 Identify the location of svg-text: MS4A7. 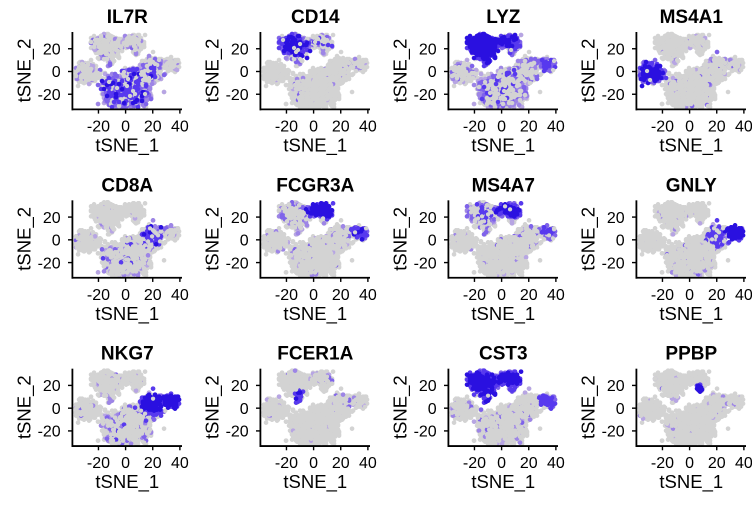
(503, 185).